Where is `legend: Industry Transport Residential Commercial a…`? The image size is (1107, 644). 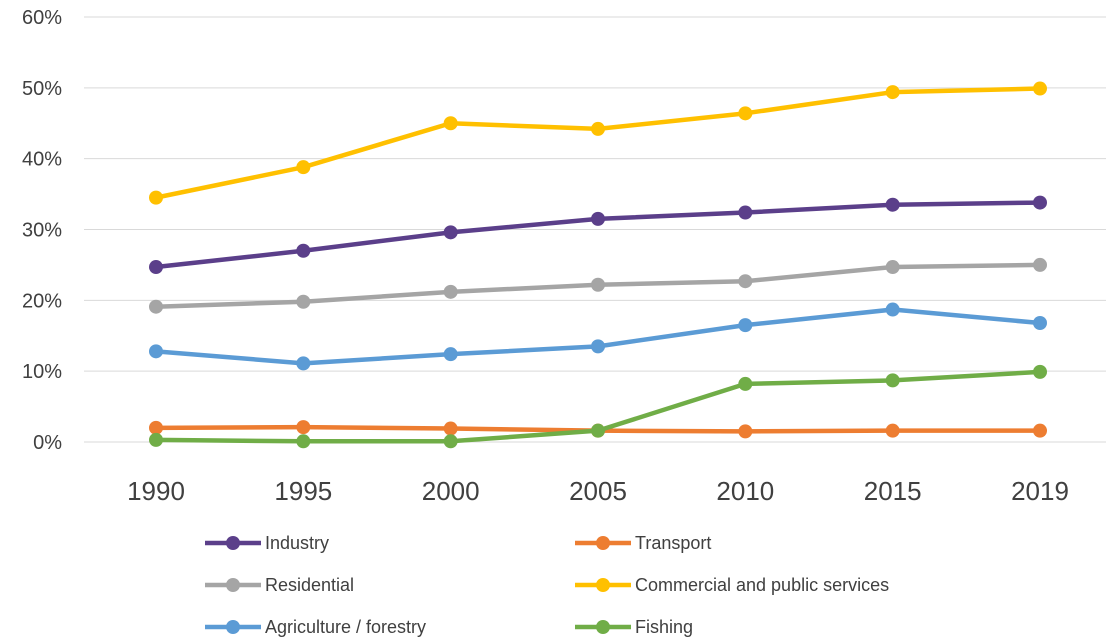 legend: Industry Transport Residential Commercial a… is located at coordinates (547, 585).